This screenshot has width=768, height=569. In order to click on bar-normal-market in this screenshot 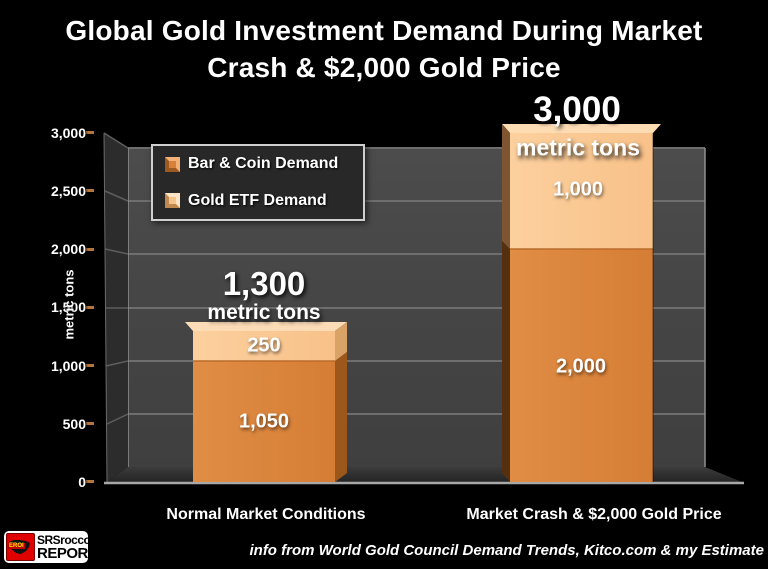, I will do `click(266, 402)`.